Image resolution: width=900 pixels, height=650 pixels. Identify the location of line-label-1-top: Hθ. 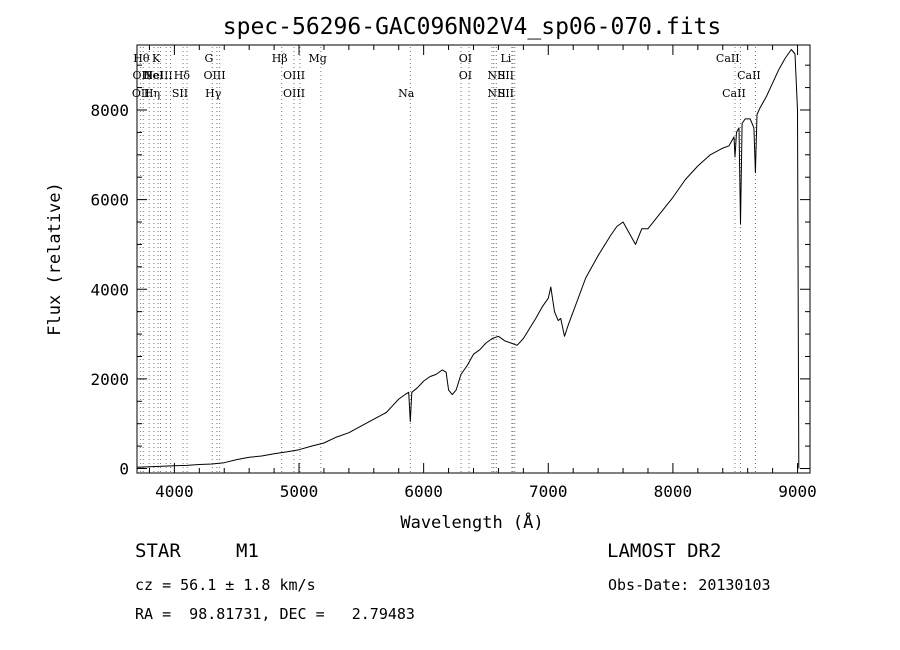
(141, 58).